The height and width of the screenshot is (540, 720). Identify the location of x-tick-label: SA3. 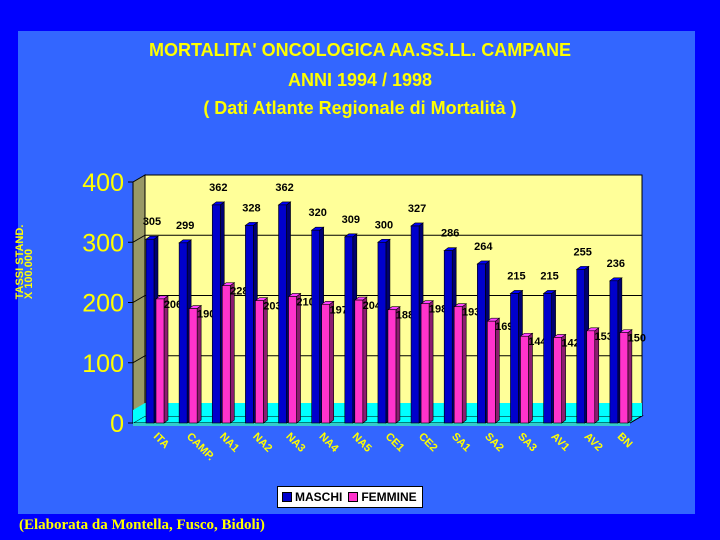
(527, 443).